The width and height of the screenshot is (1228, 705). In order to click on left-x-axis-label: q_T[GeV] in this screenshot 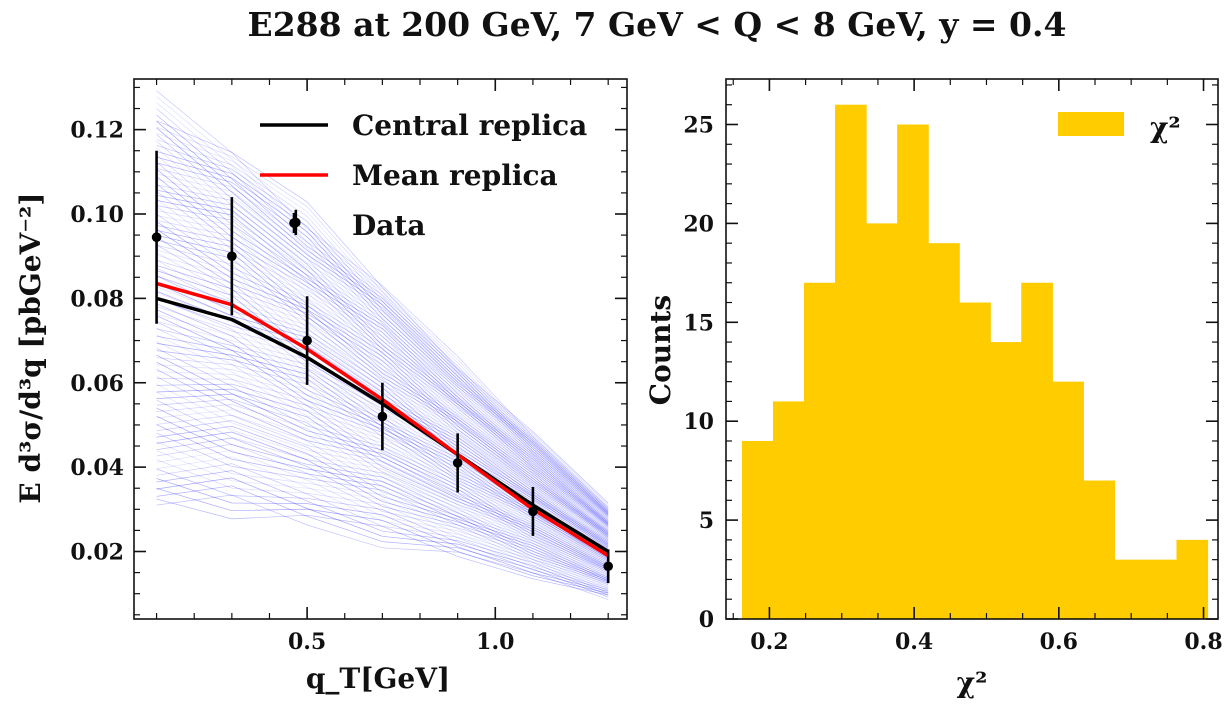, I will do `click(378, 678)`.